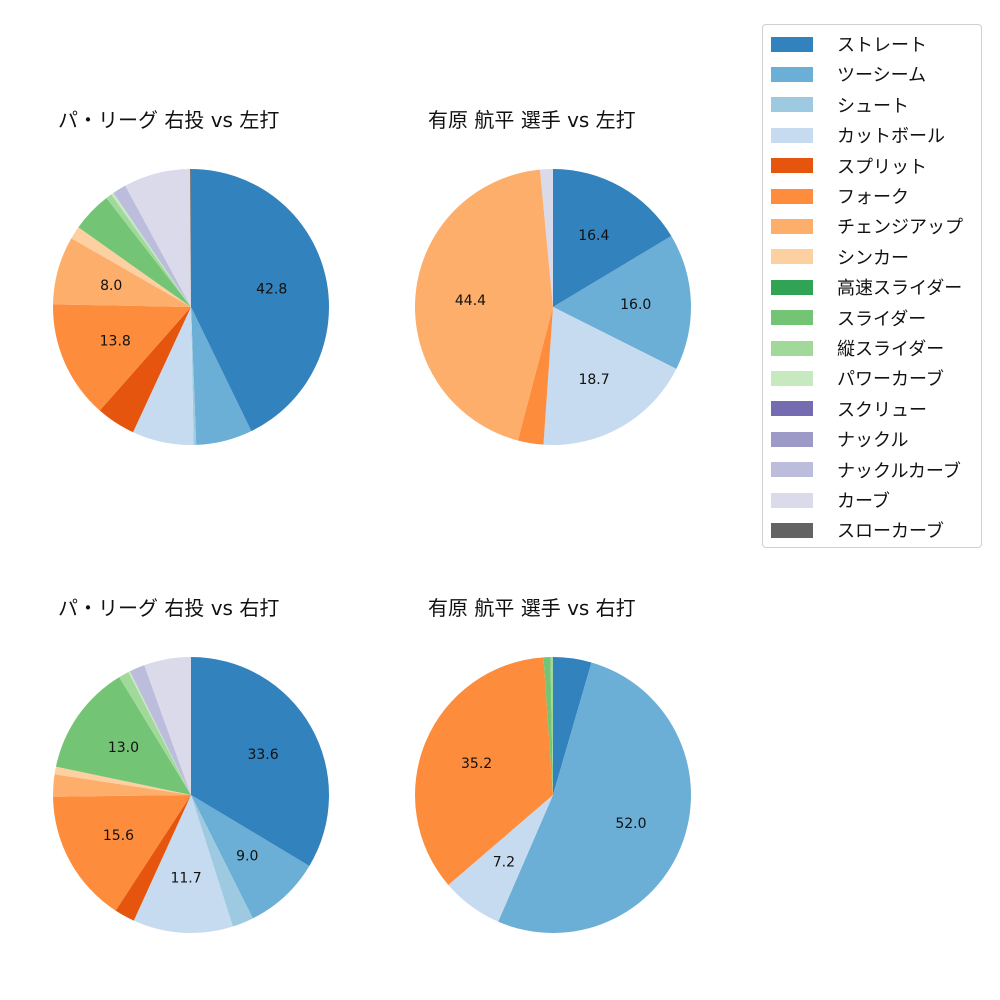 This screenshot has height=1000, width=1000. I want to click on legend-item: スローカーブ, so click(857, 531).